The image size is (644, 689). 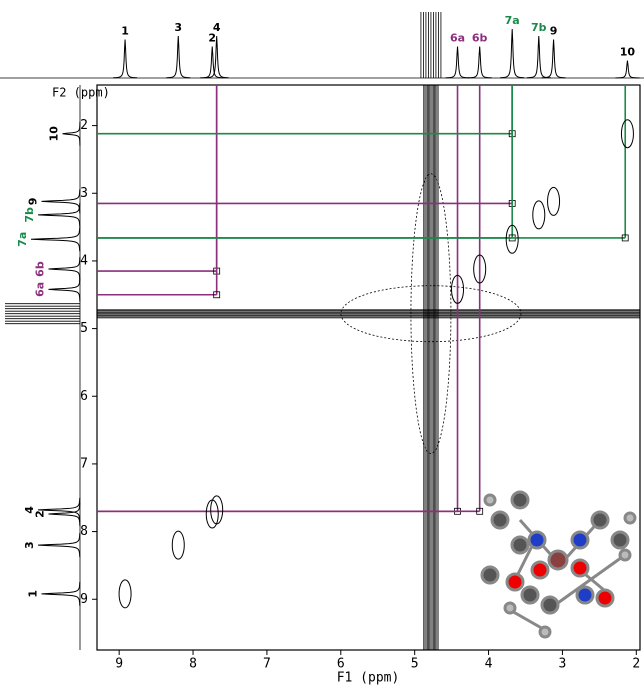 What do you see at coordinates (489, 664) in the screenshot?
I see `x-tick-label: 4` at bounding box center [489, 664].